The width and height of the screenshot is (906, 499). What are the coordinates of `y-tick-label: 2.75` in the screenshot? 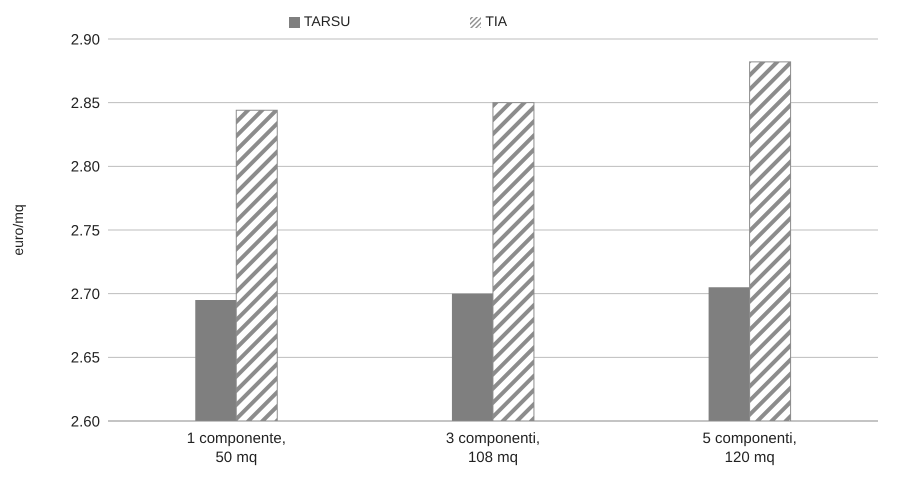 It's located at (85, 231).